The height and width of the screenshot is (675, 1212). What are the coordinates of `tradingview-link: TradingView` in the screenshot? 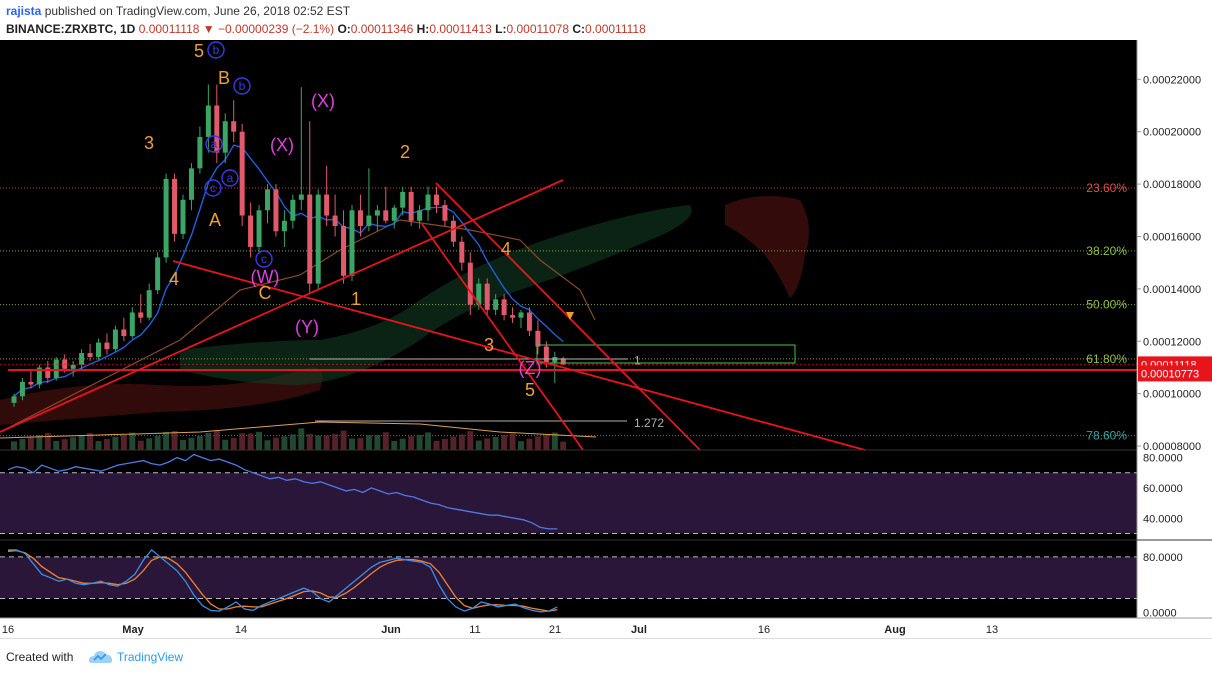 It's located at (150, 657).